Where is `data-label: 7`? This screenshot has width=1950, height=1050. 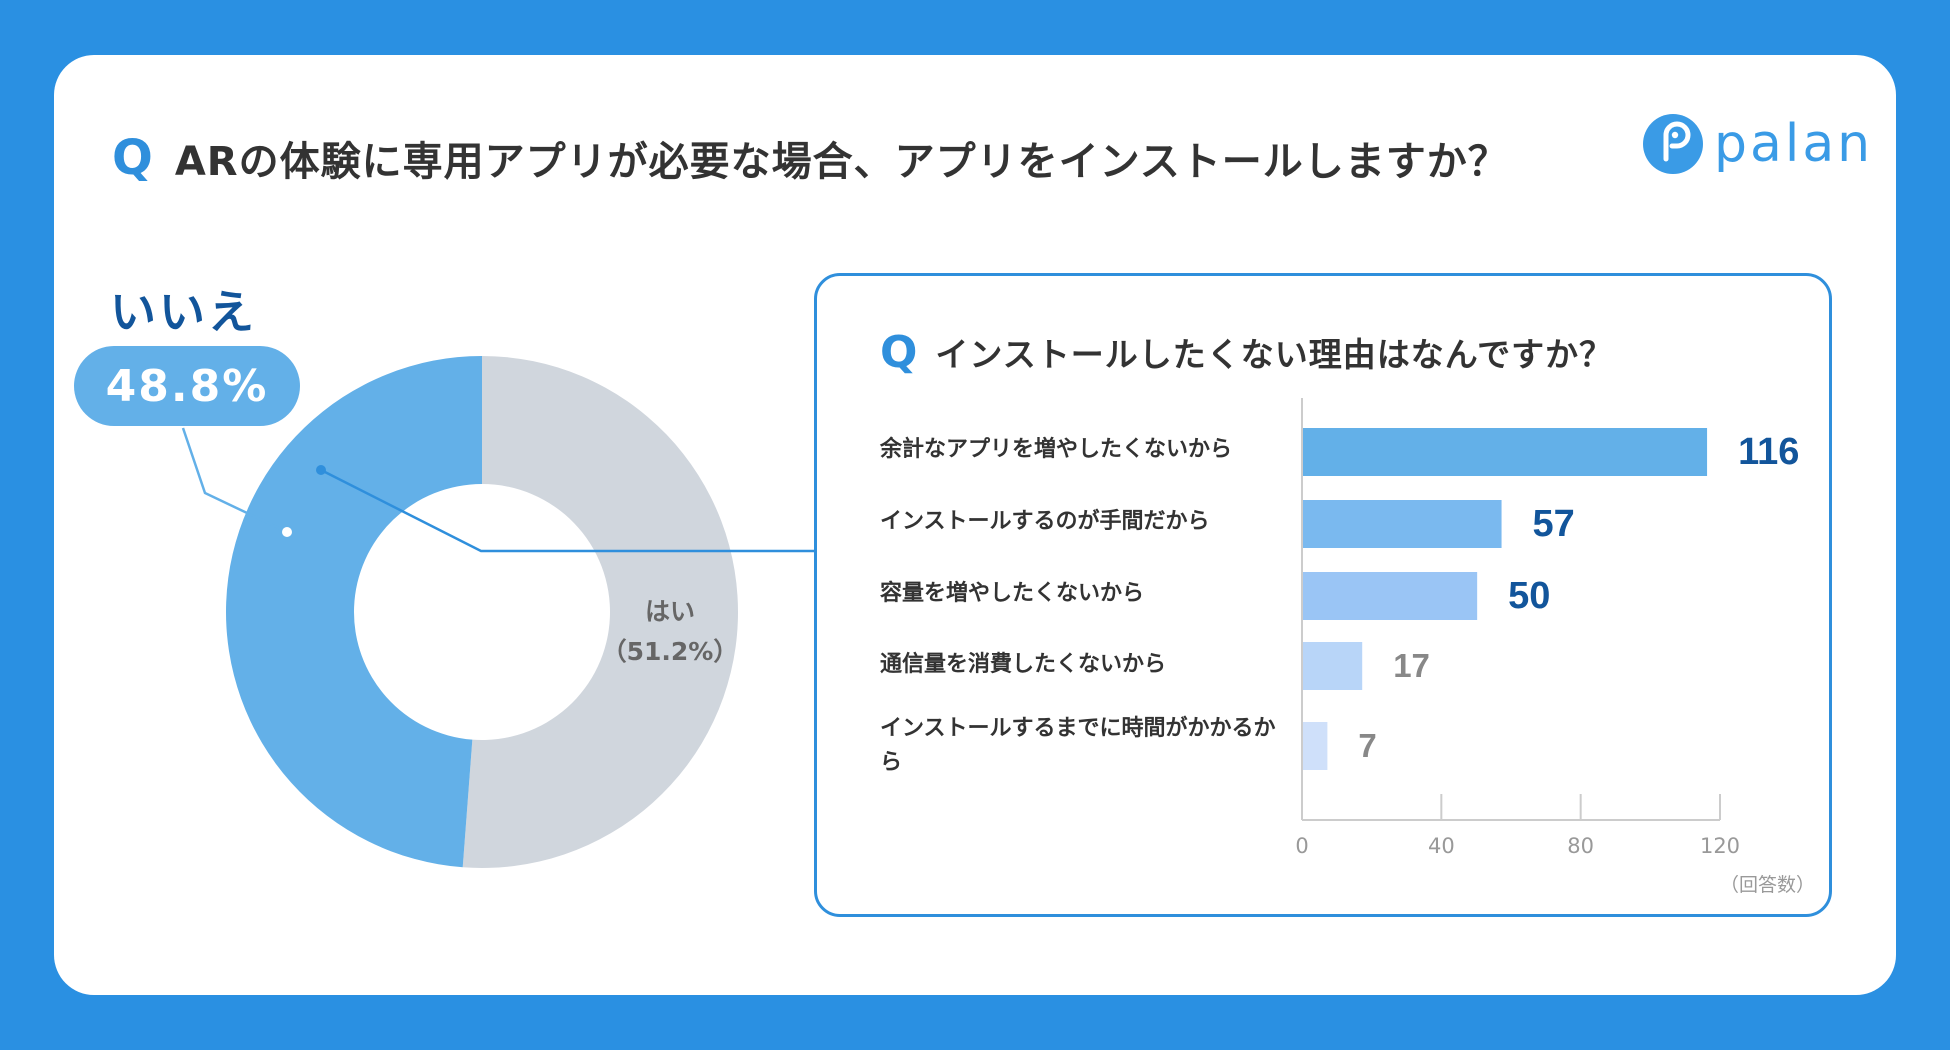
data-label: 7 is located at coordinates (1367, 745).